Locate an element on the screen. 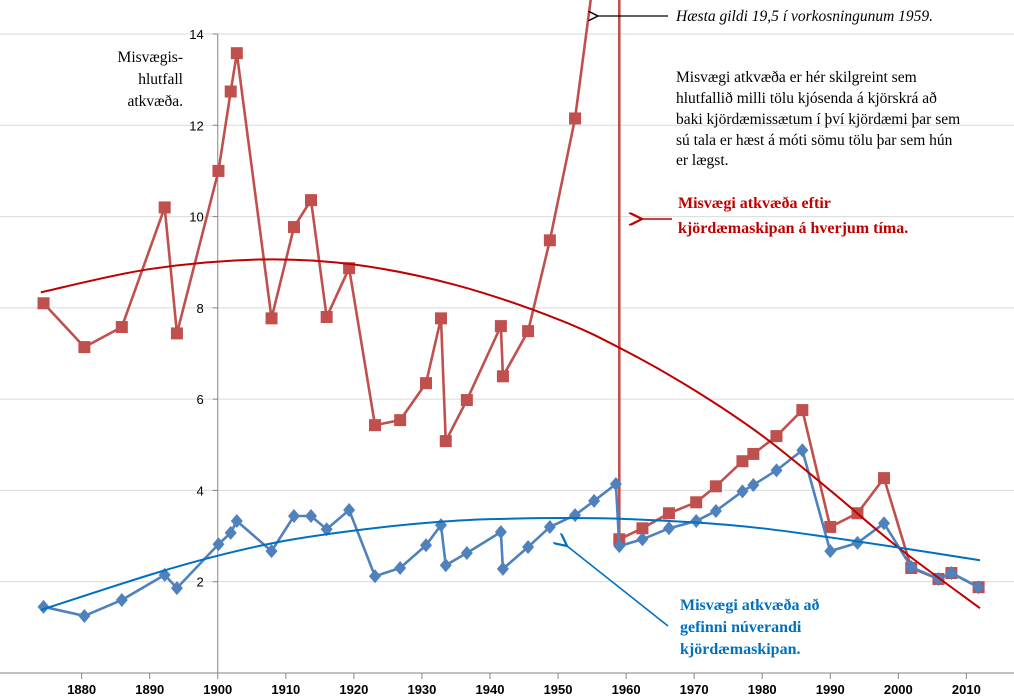 Image resolution: width=1014 pixels, height=700 pixels. definition: Misvægi atkvæða er hér skilgreint sem is located at coordinates (796, 77).